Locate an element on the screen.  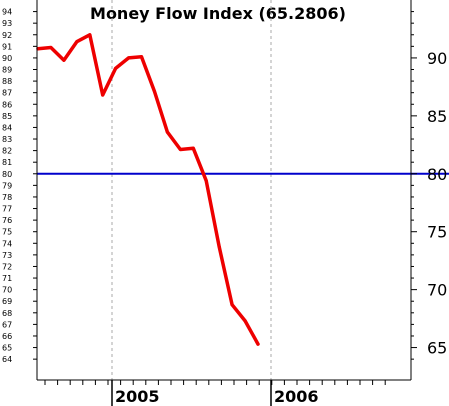
left-tick-label: 81 is located at coordinates (7, 162).